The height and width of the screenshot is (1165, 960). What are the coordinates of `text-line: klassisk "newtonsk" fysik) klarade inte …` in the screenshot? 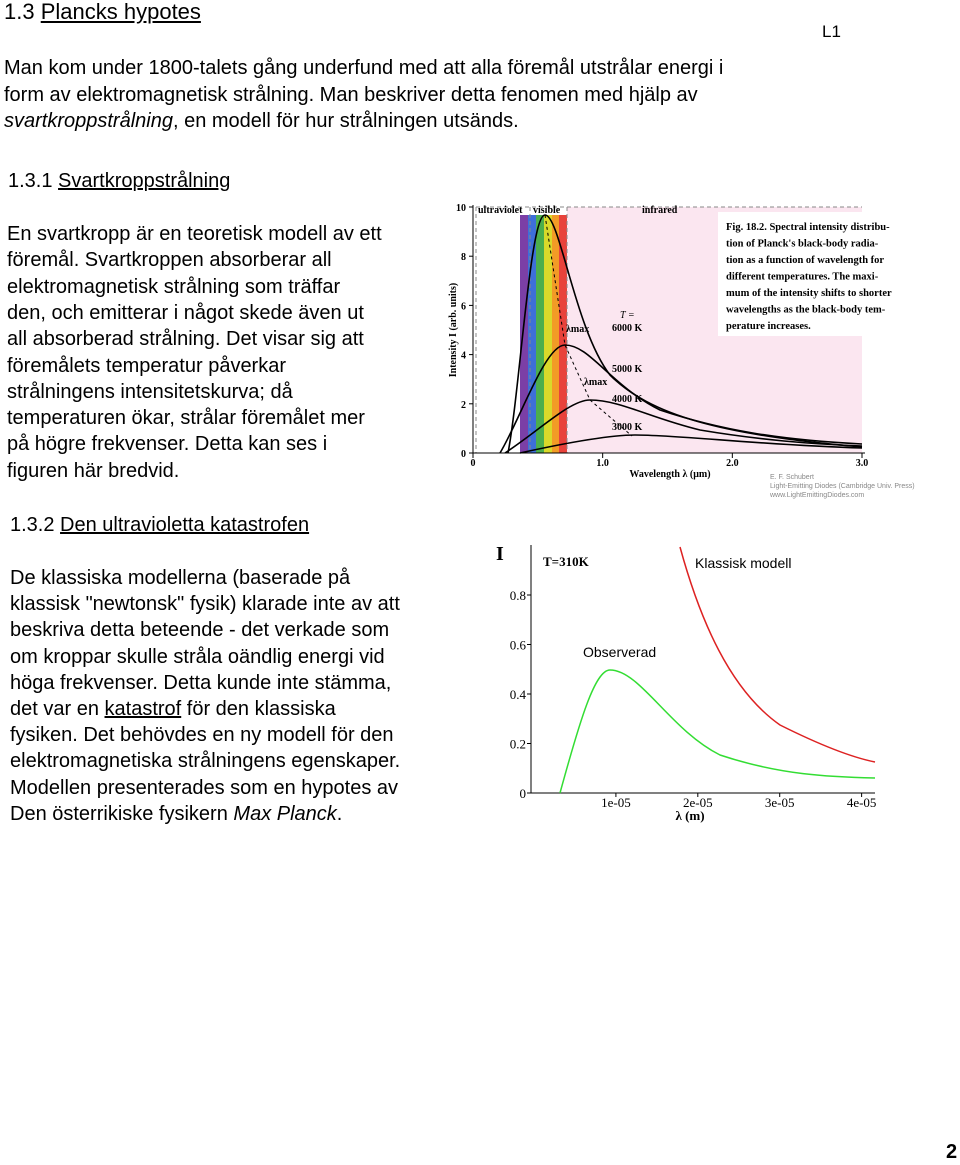 It's located at (205, 604).